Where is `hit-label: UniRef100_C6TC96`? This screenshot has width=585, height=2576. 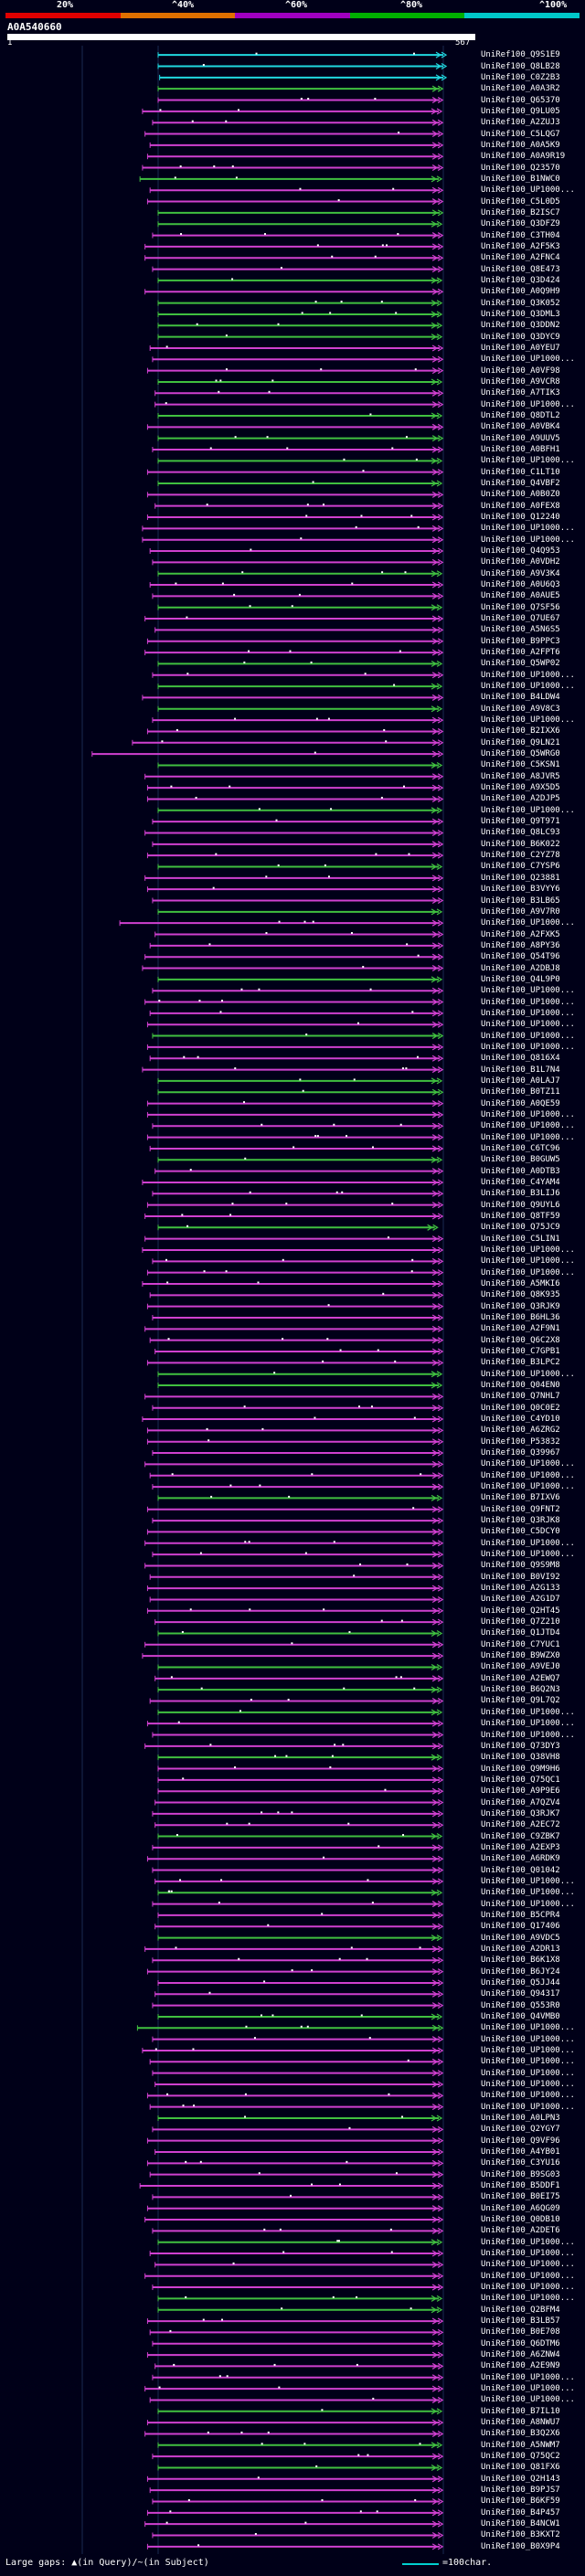 hit-label: UniRef100_C6TC96 is located at coordinates (520, 1148).